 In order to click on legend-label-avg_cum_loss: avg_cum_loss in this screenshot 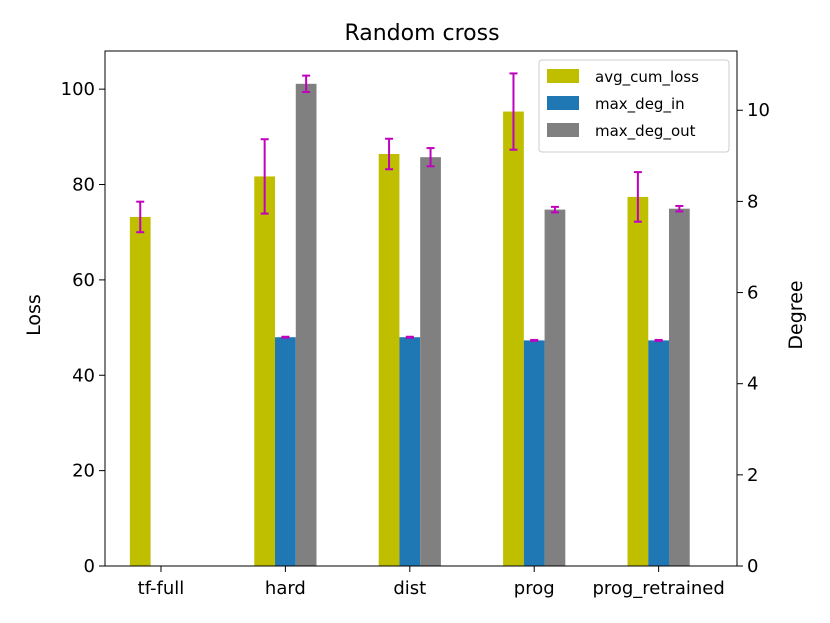, I will do `click(647, 77)`.